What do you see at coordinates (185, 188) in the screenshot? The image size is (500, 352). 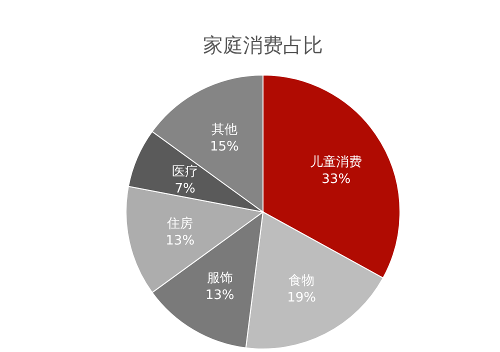 I see `data-label: 7%` at bounding box center [185, 188].